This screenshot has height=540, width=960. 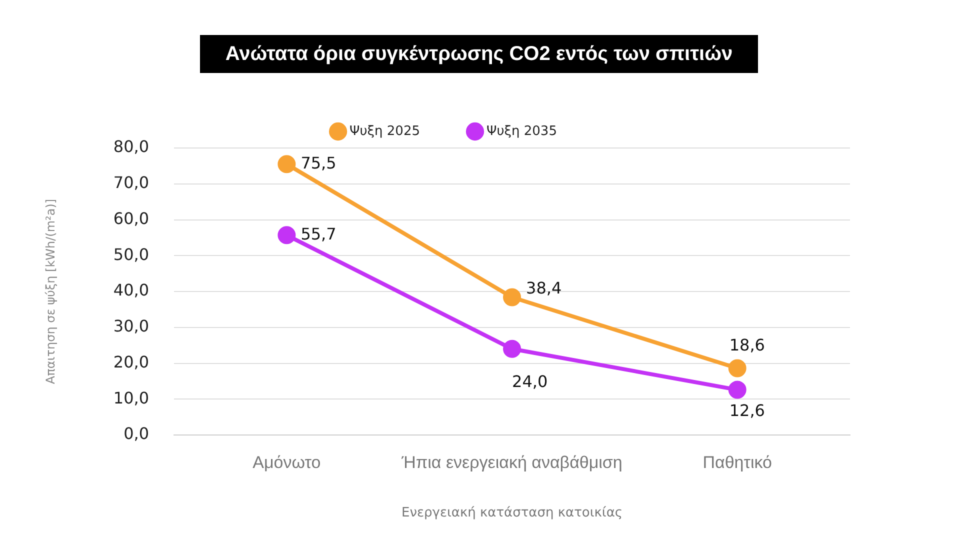 What do you see at coordinates (137, 434) in the screenshot?
I see `y-tick-label: 0,0` at bounding box center [137, 434].